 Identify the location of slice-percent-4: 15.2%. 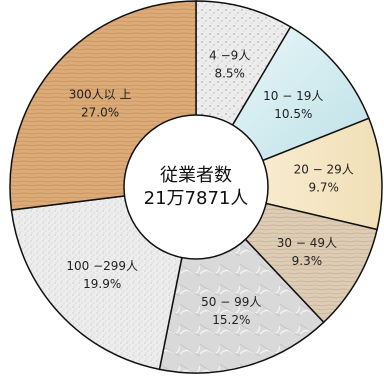
(231, 320).